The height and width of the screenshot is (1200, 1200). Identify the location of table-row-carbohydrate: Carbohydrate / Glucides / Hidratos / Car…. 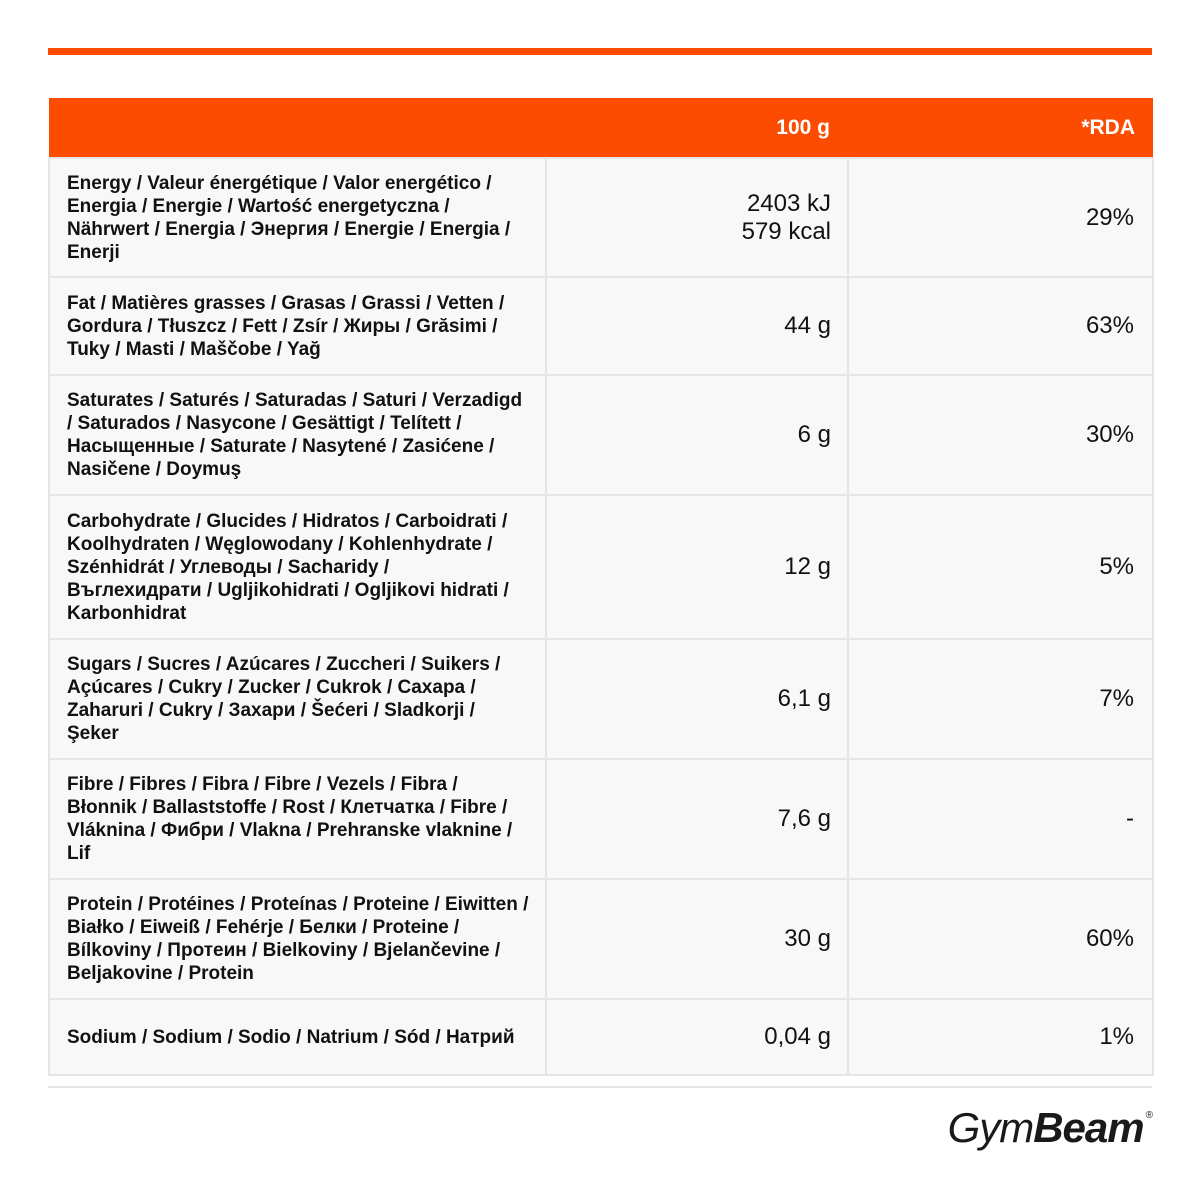
(601, 567).